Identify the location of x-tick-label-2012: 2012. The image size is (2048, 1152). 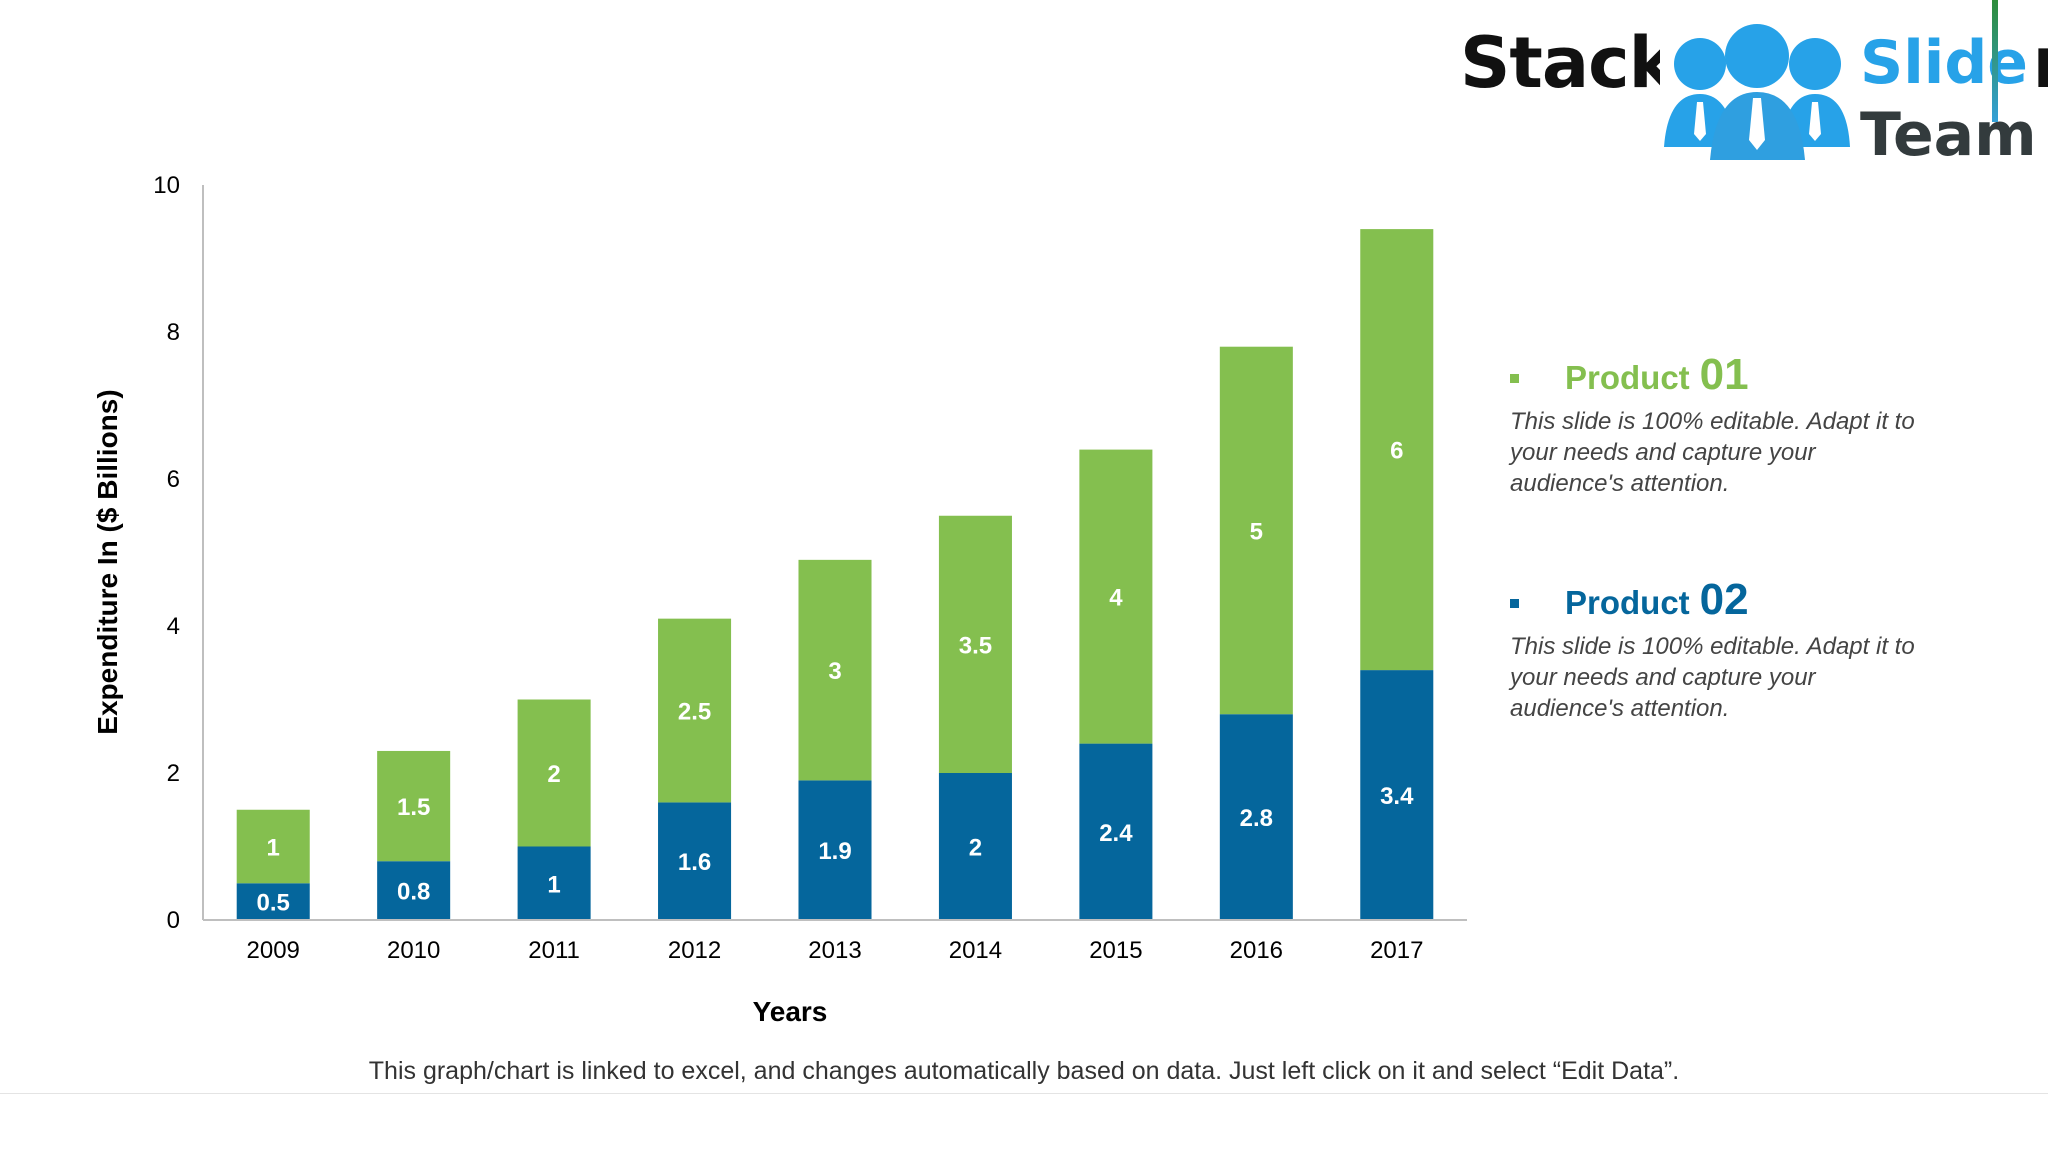
(694, 950).